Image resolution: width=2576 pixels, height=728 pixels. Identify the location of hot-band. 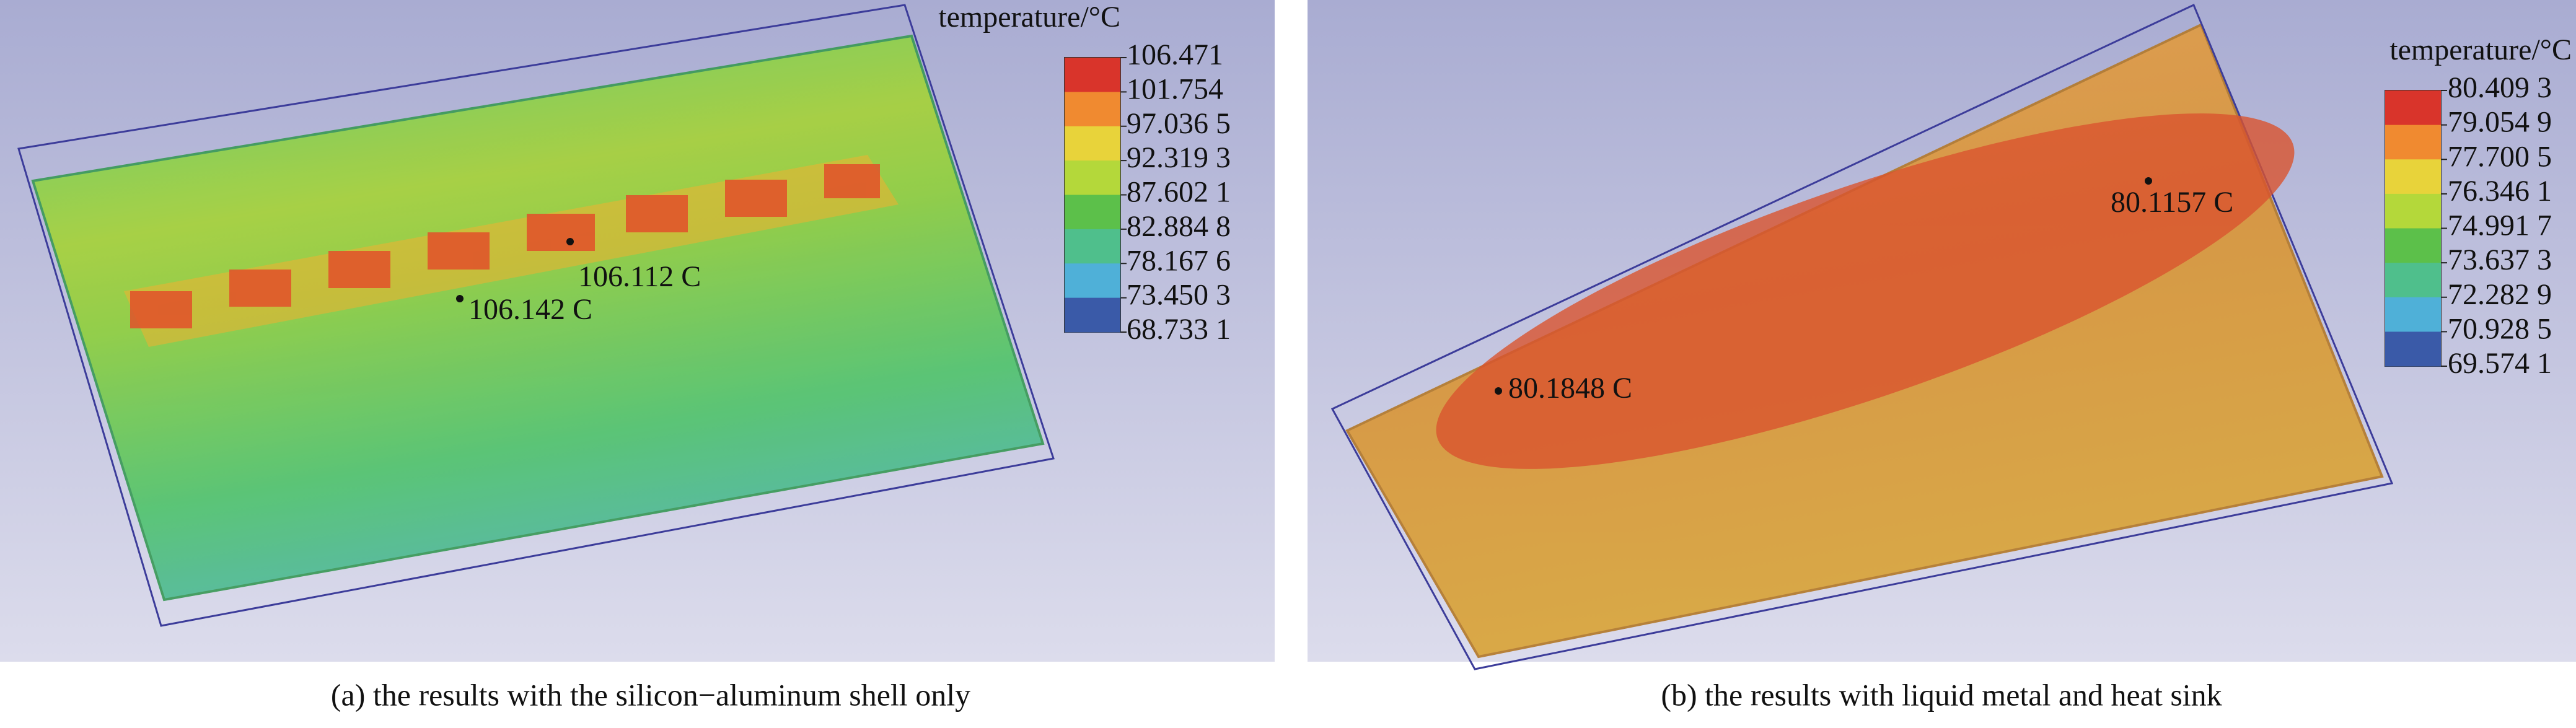
(512, 251).